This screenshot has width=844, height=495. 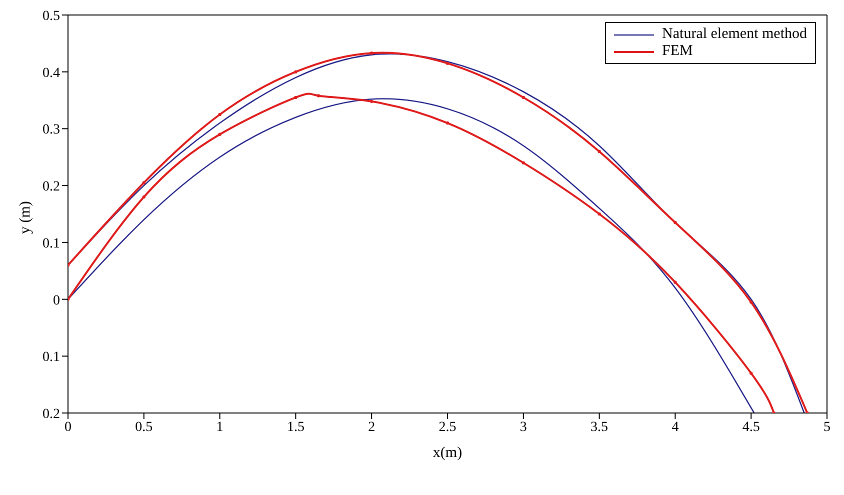 I want to click on x-tick-label: 3.5, so click(x=599, y=427).